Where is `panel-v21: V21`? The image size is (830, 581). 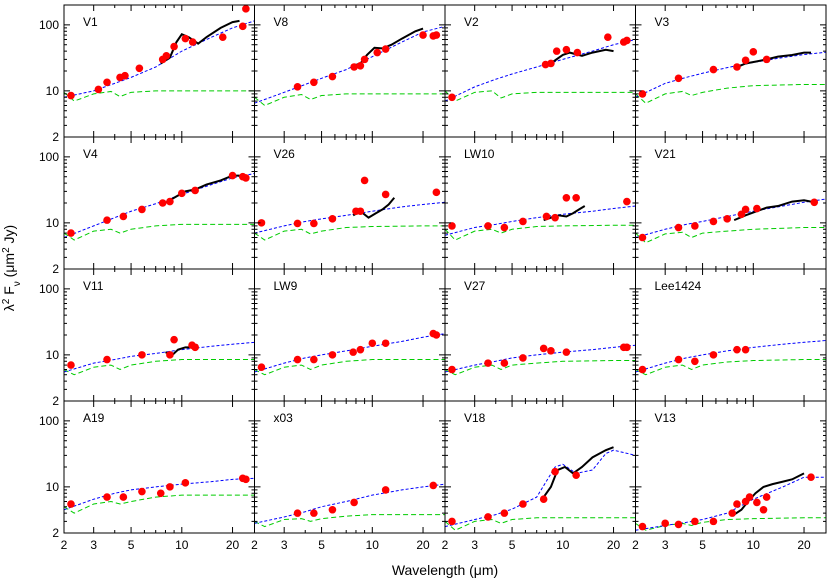
panel-v21: V21 is located at coordinates (731, 203).